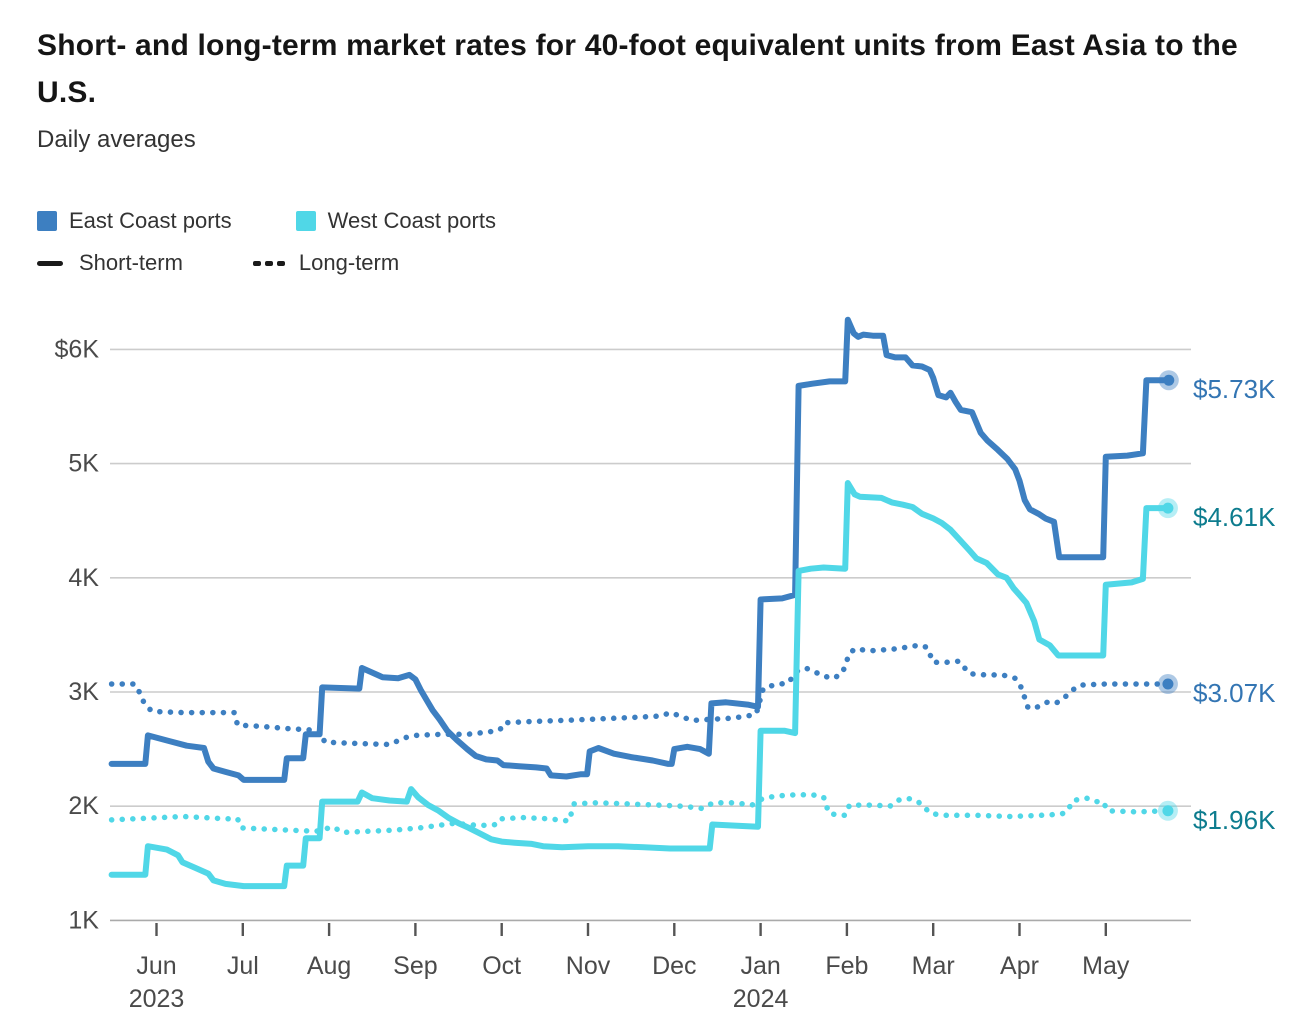 This screenshot has width=1310, height=1026. I want to click on end-marker-dot-wc_short, so click(1168, 508).